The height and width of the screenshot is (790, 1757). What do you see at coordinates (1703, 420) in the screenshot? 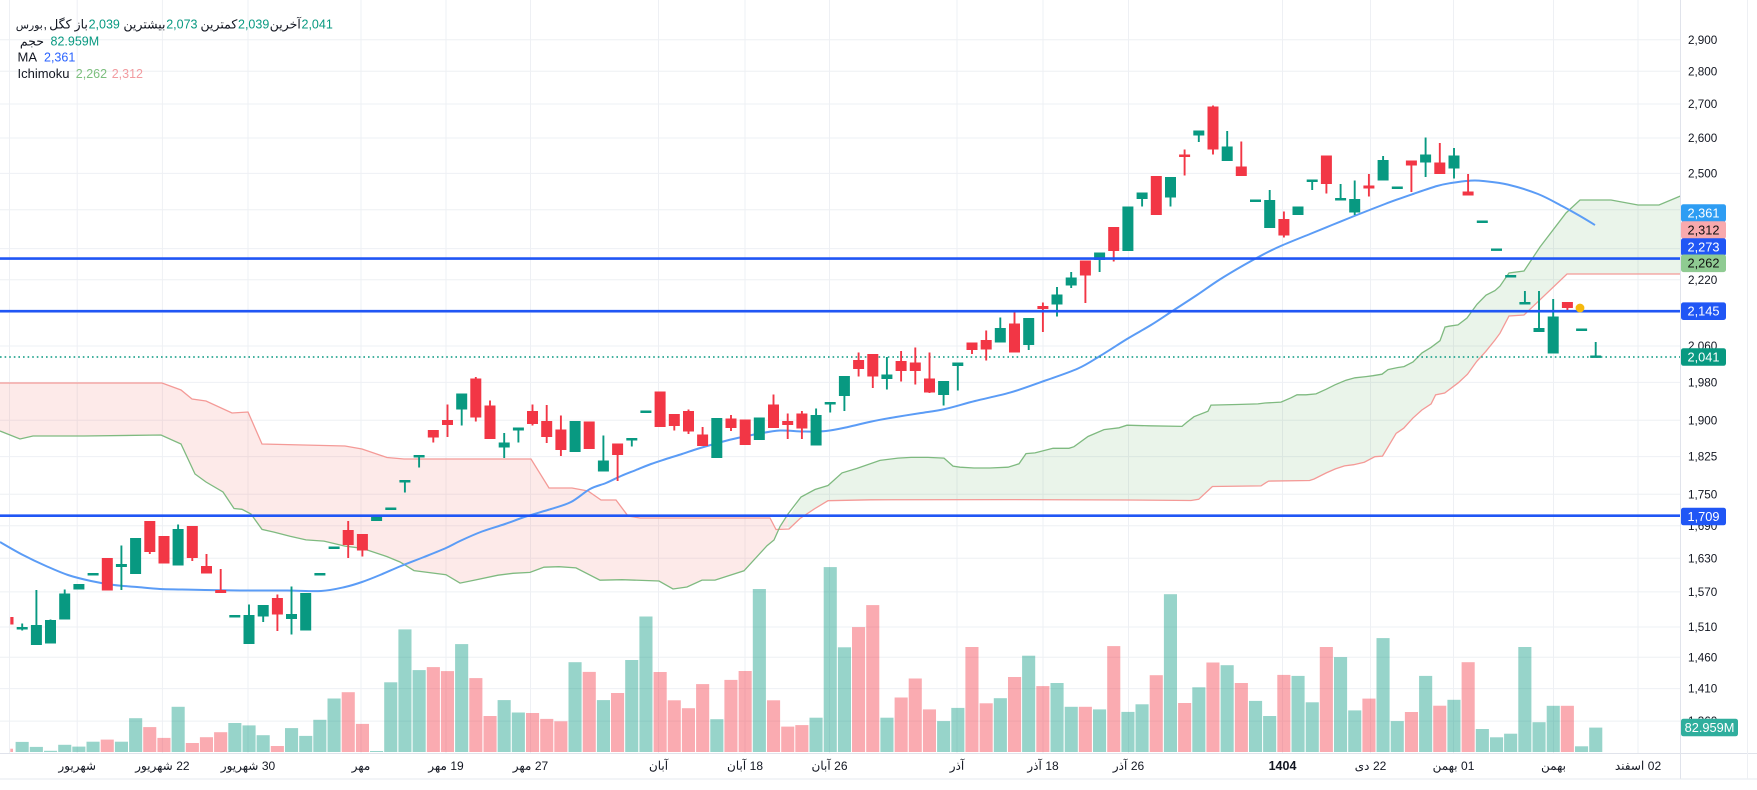
I see `svg-text: 1,900` at bounding box center [1703, 420].